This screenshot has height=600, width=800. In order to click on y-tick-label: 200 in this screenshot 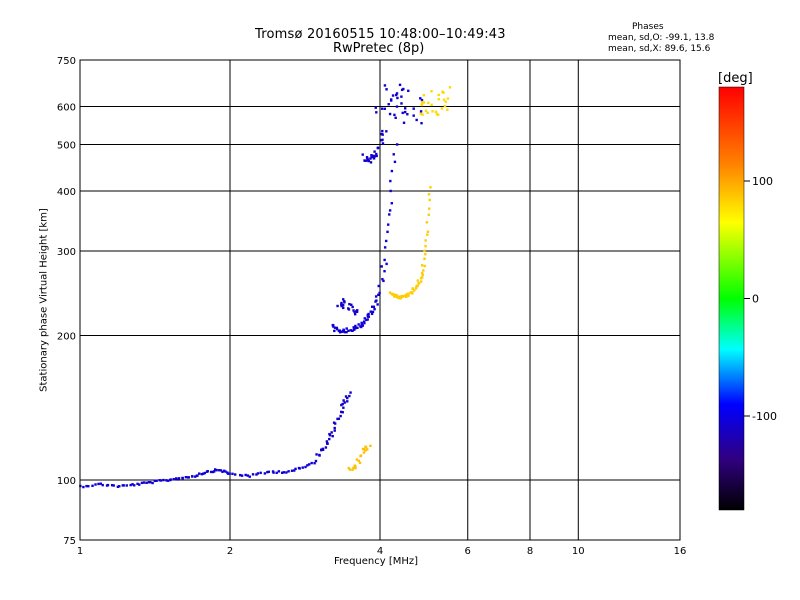, I will do `click(66, 337)`.